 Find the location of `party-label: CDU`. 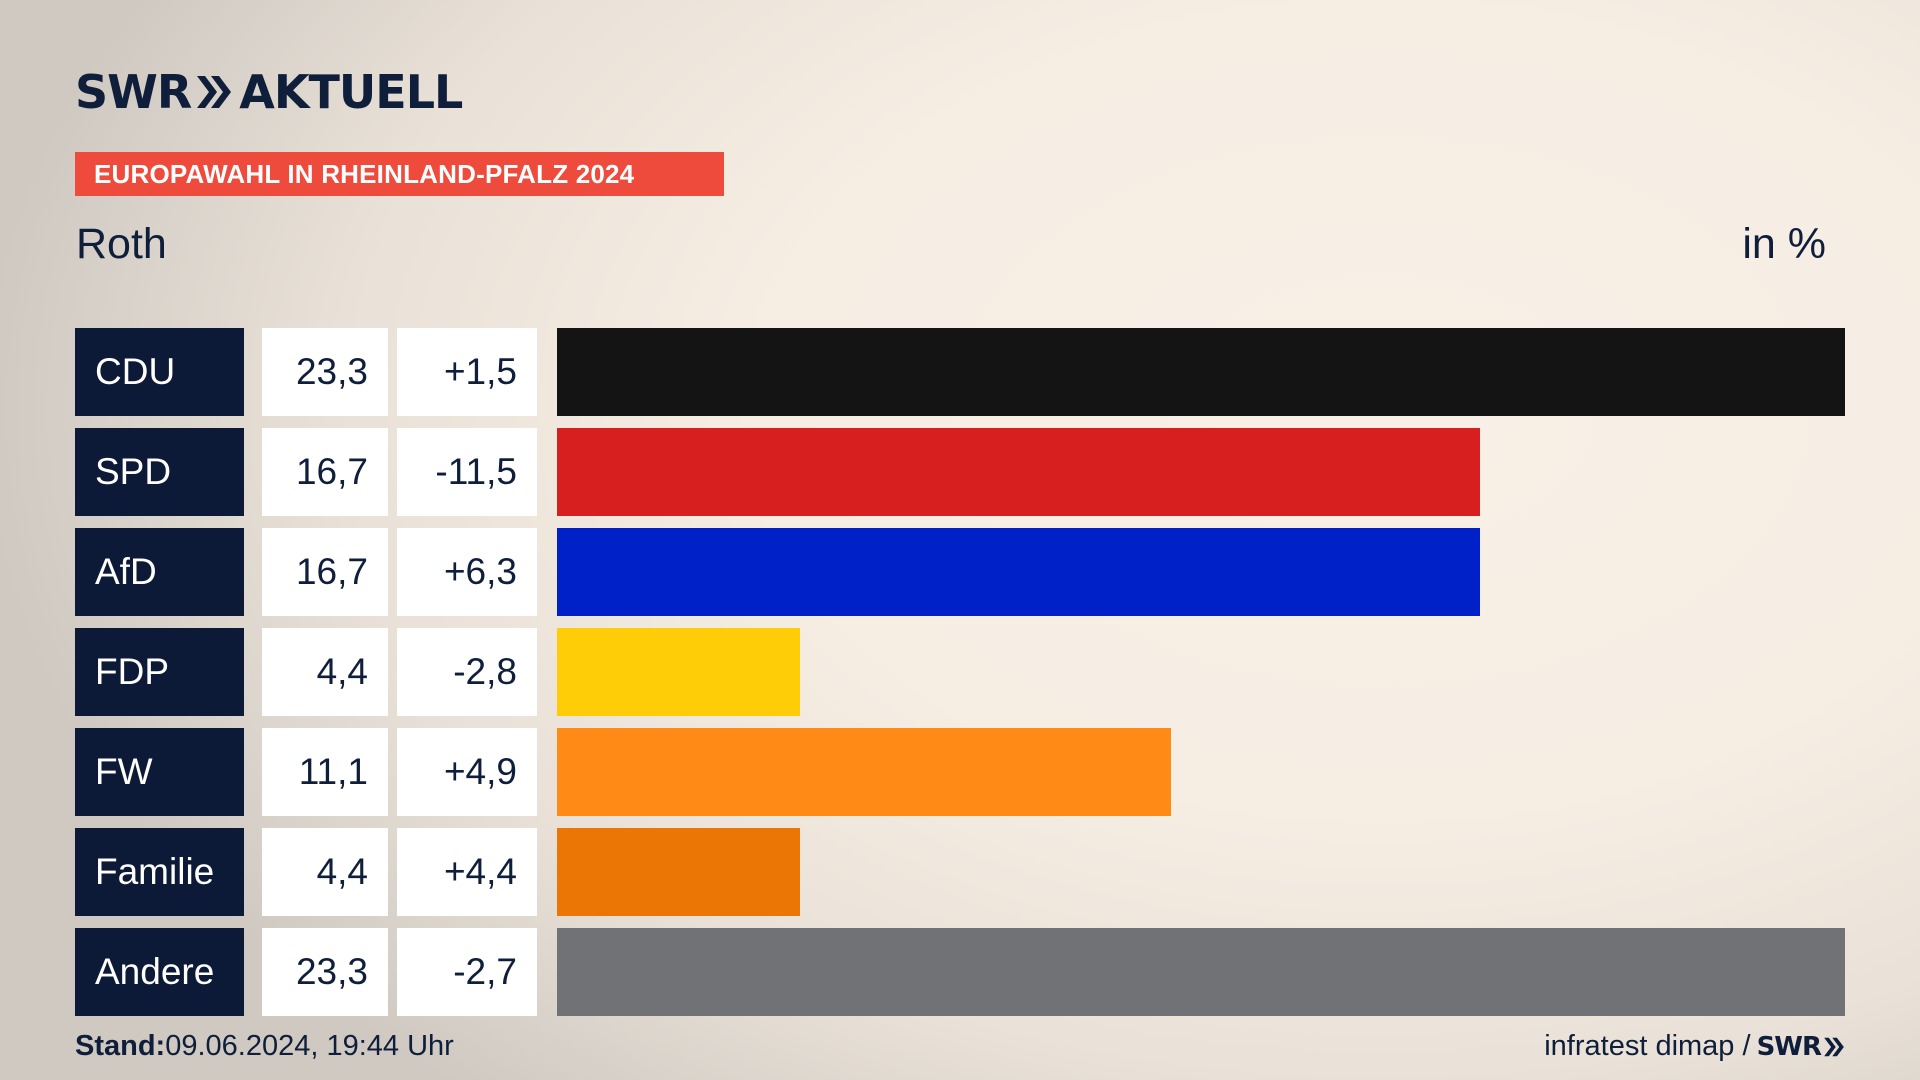

party-label: CDU is located at coordinates (159, 372).